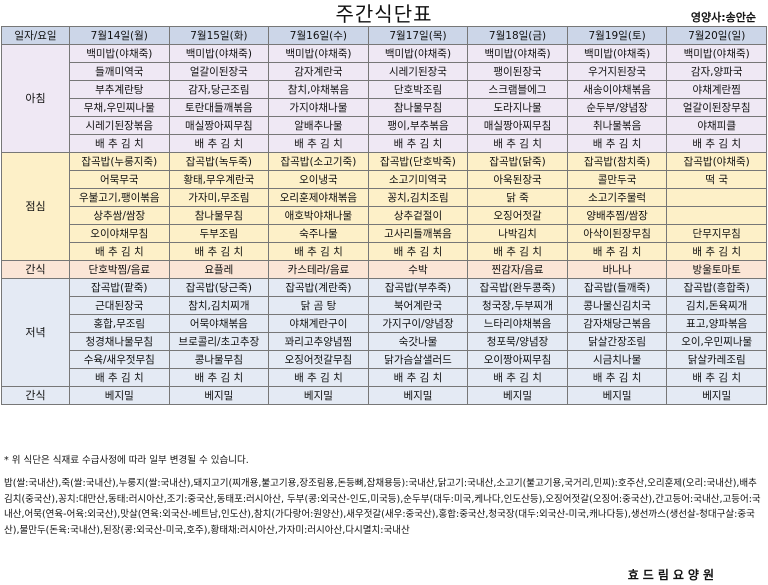 This screenshot has height=585, width=768. What do you see at coordinates (119, 35) in the screenshot?
I see `day-header: 7월14일(월)` at bounding box center [119, 35].